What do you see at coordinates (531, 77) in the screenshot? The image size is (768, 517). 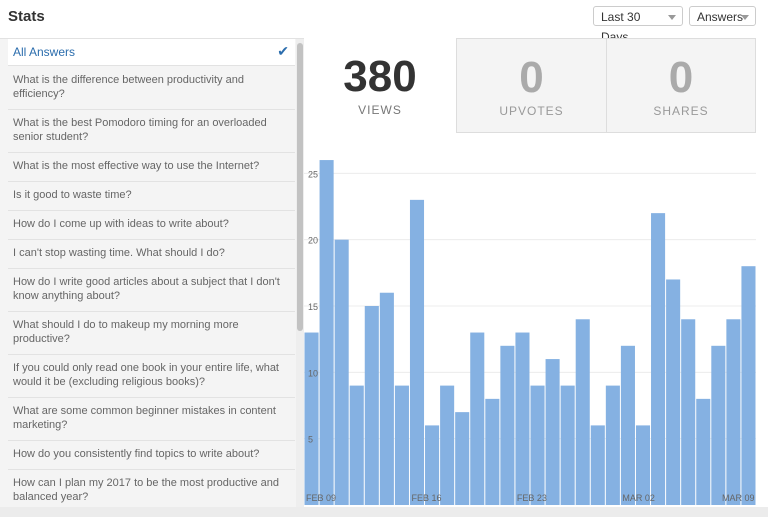 I see `upvotes-count: 0` at bounding box center [531, 77].